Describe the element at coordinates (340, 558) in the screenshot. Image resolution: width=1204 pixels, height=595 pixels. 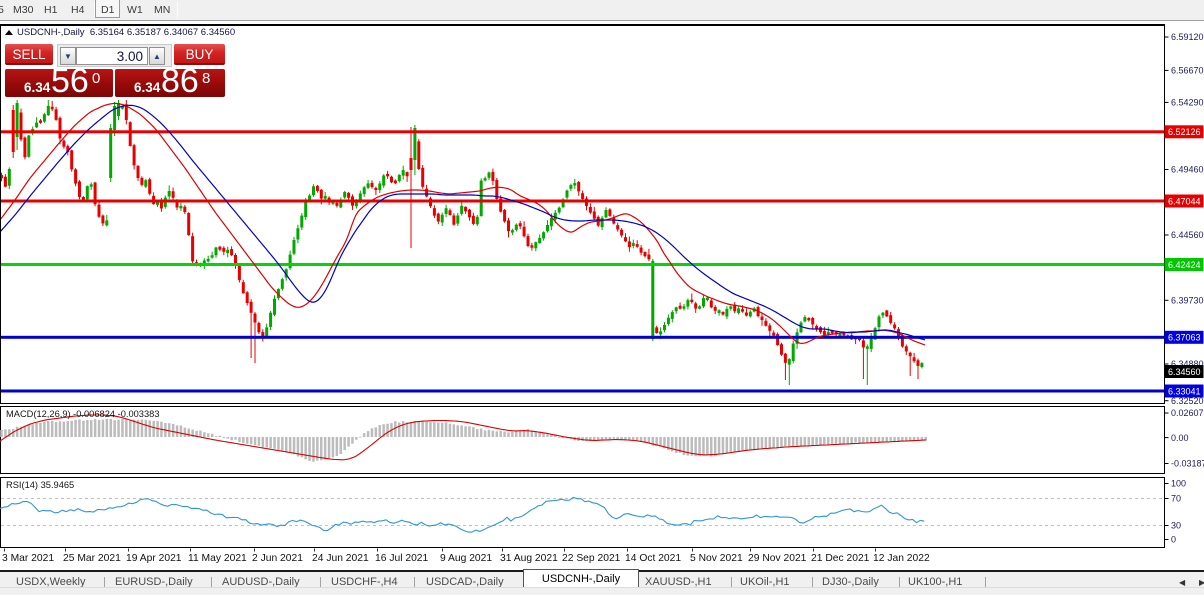
I see `svg-text: 24 Jun 2021` at that location.